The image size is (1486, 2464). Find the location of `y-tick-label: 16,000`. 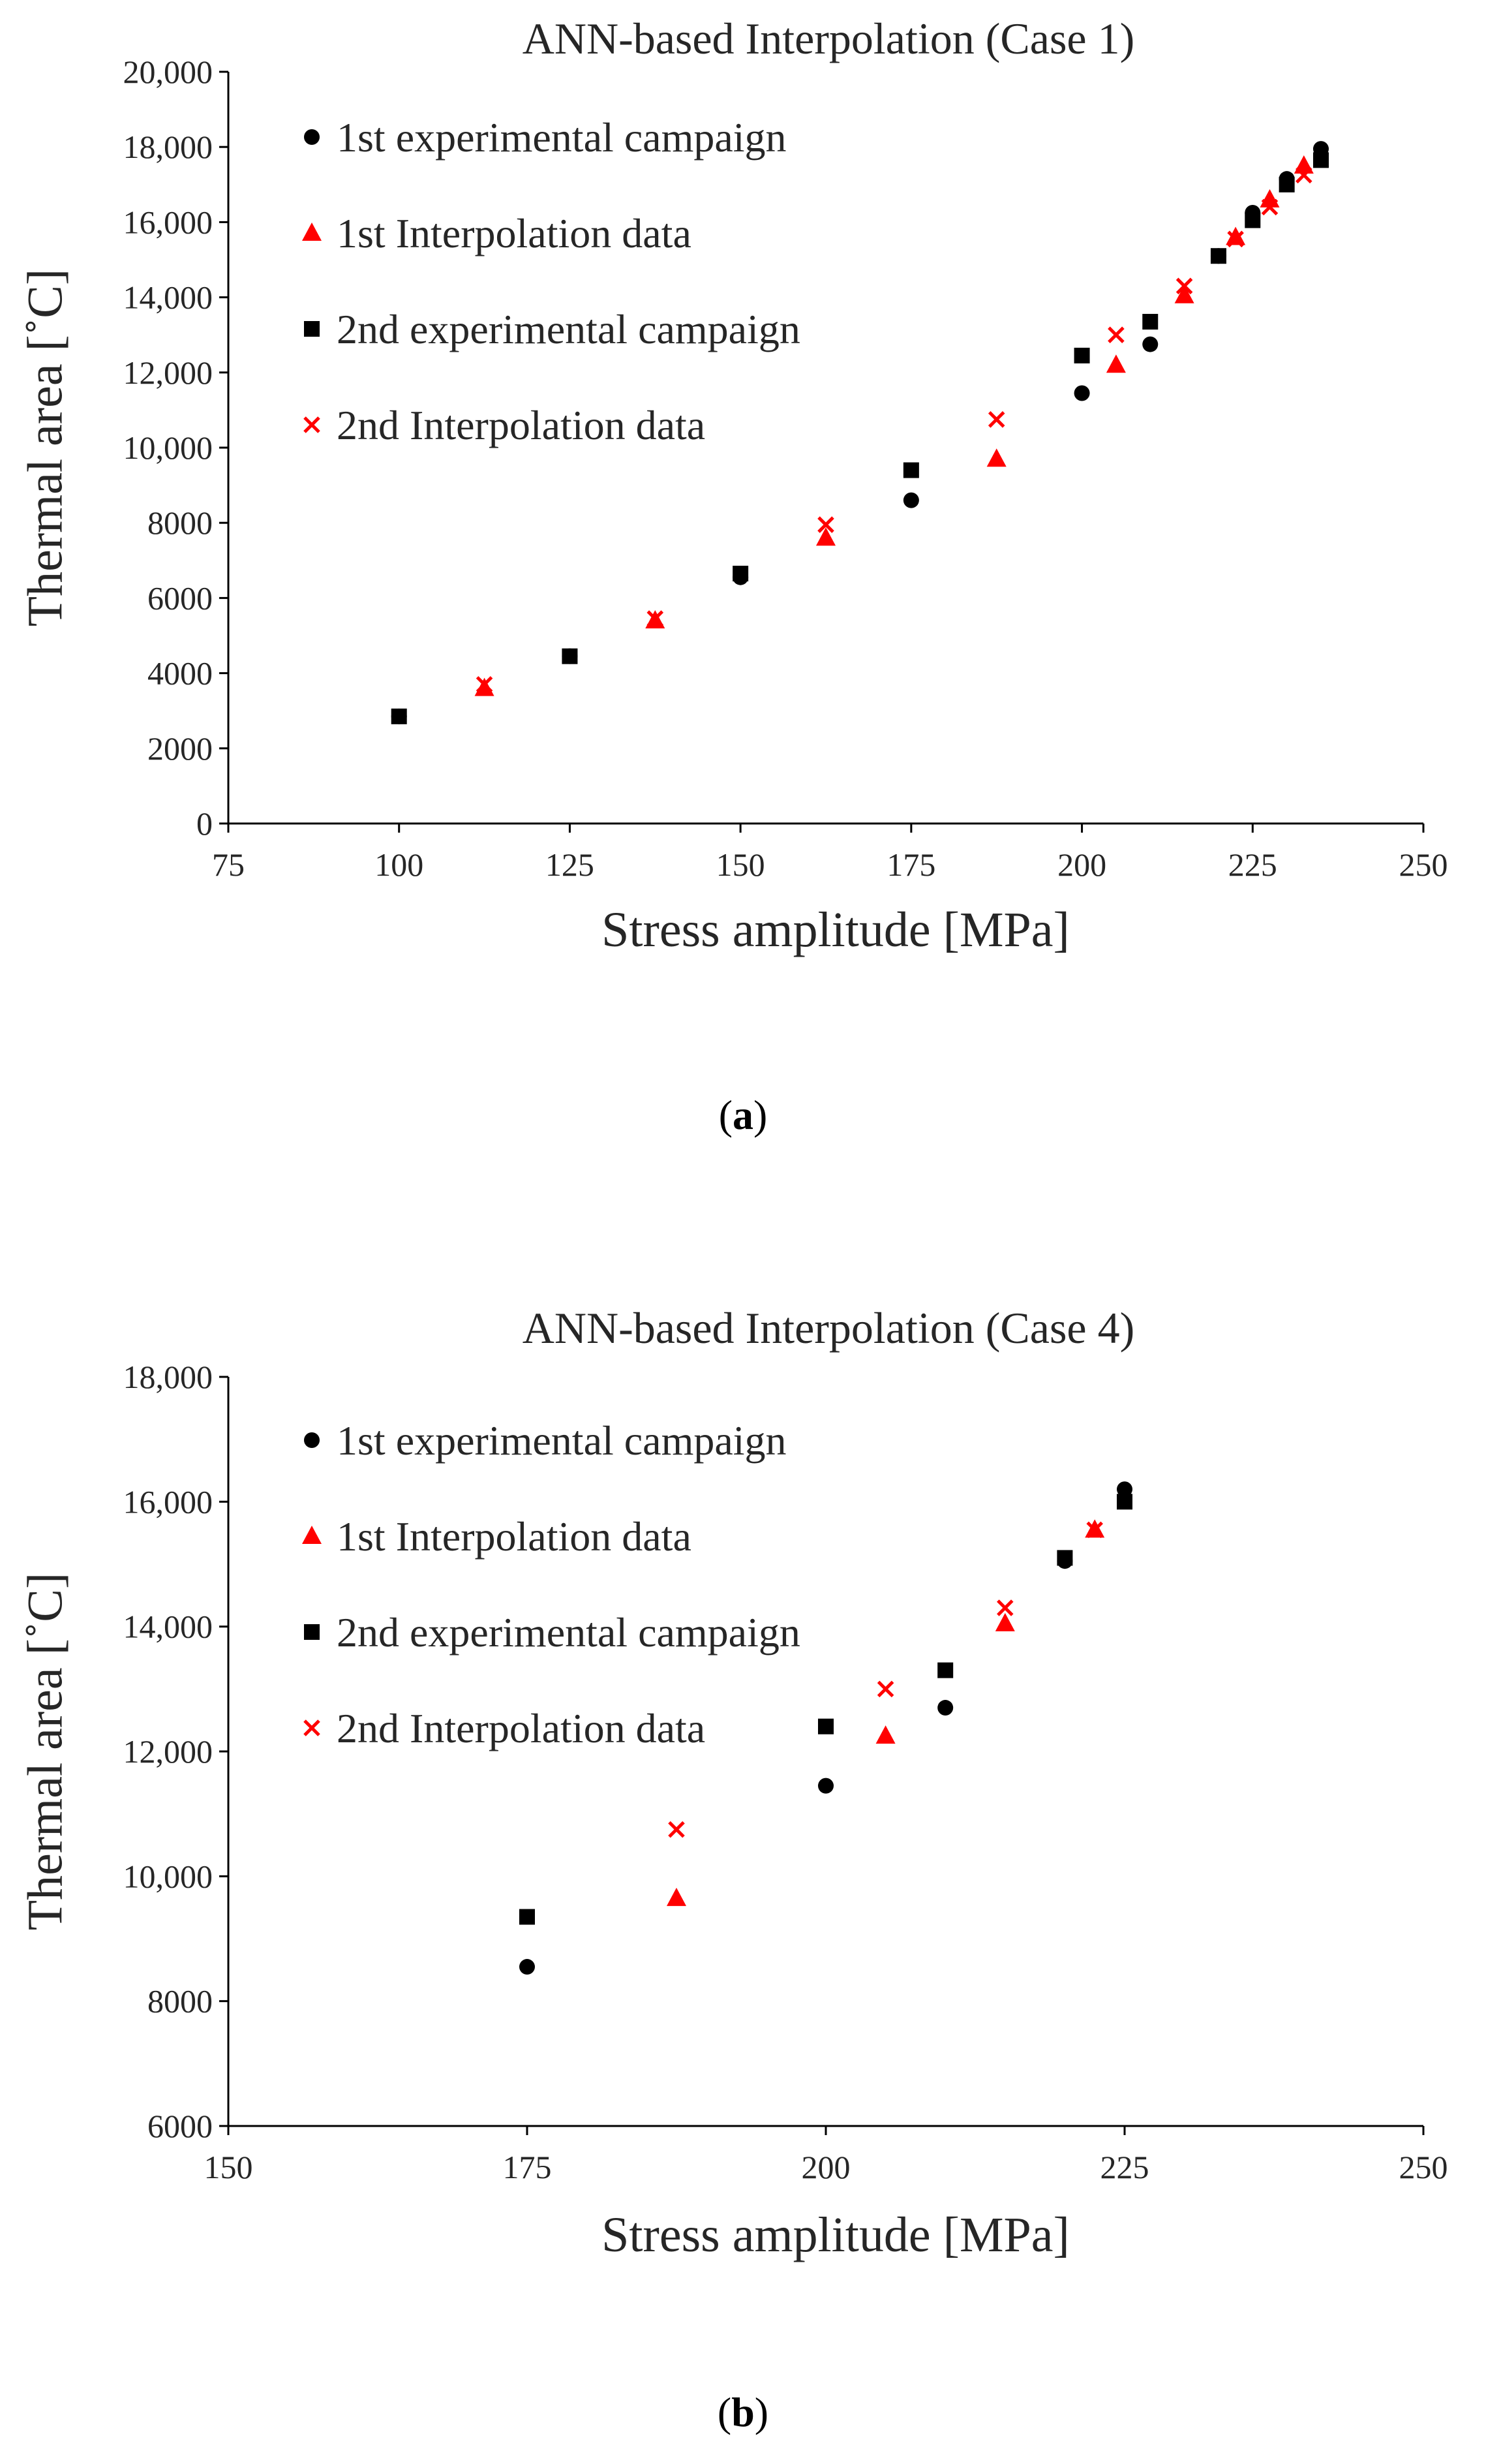

y-tick-label: 16,000 is located at coordinates (168, 1501).